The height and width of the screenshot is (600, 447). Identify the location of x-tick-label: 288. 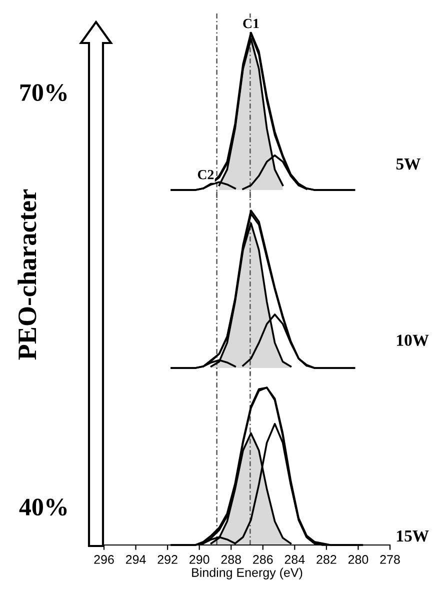
(231, 559).